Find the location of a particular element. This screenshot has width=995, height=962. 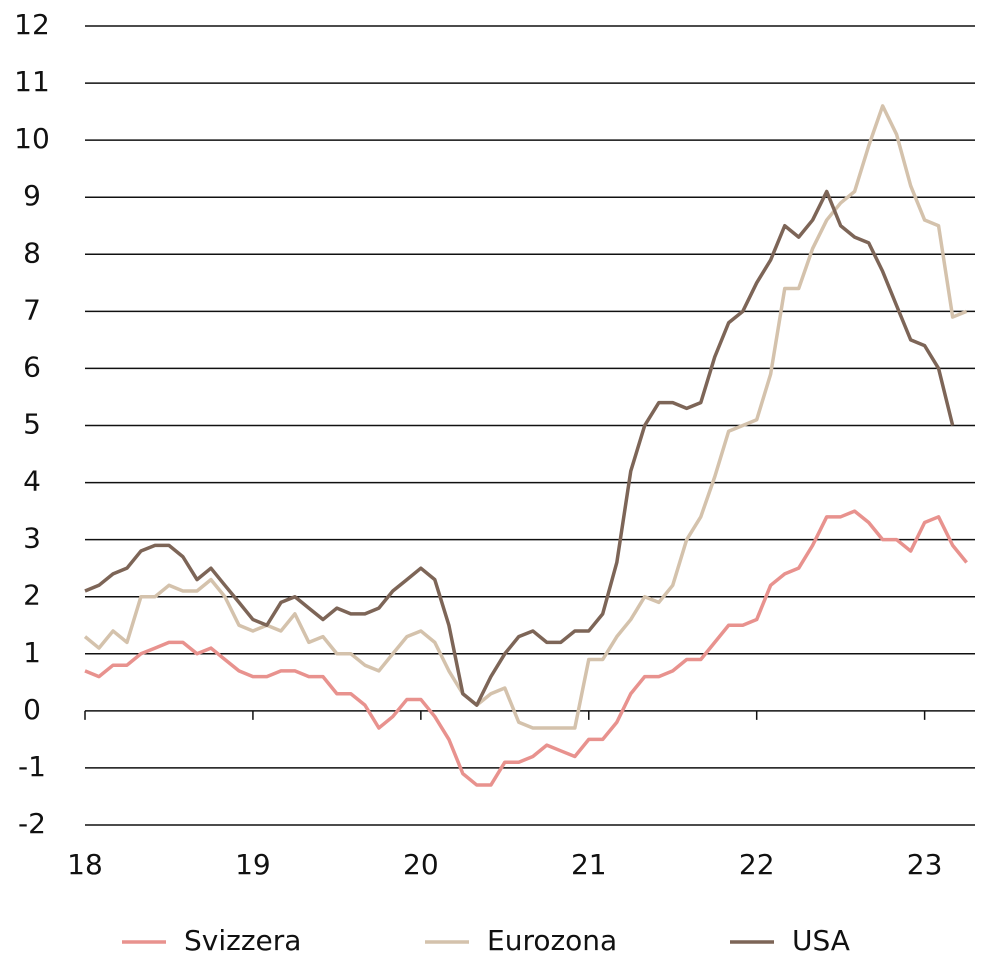

x-tick-label: 22 is located at coordinates (757, 864).